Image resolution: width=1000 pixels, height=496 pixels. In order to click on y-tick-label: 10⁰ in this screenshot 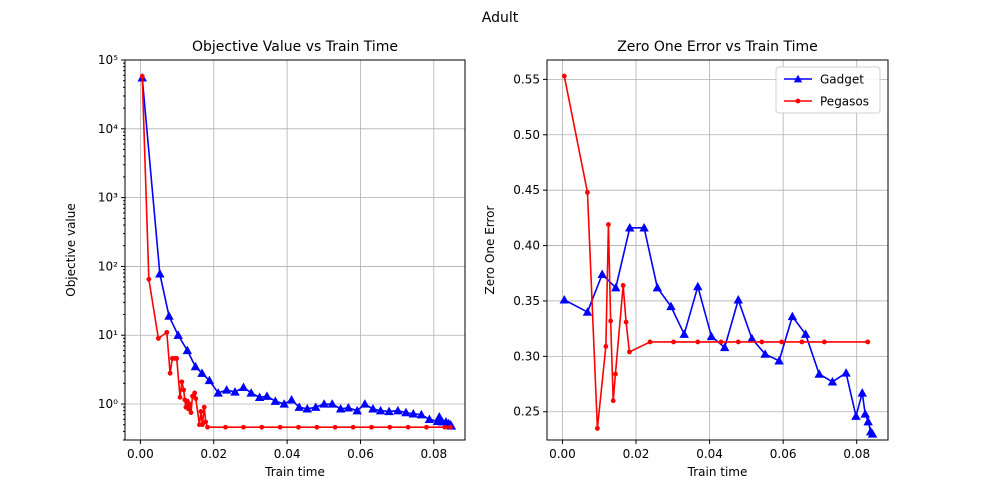, I will do `click(108, 404)`.